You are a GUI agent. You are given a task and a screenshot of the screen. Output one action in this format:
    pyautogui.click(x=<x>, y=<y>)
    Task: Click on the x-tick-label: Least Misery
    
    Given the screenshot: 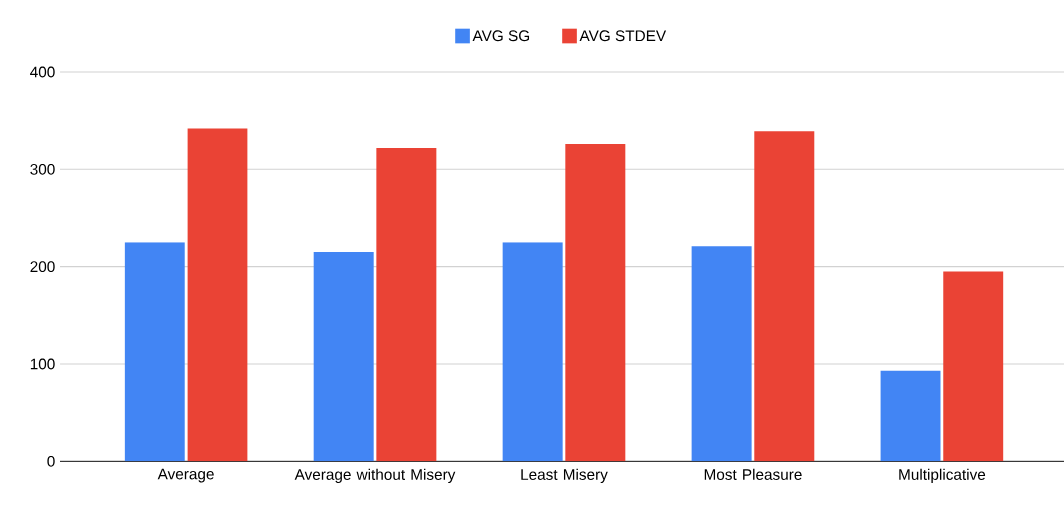 What is the action you would take?
    pyautogui.click(x=564, y=475)
    